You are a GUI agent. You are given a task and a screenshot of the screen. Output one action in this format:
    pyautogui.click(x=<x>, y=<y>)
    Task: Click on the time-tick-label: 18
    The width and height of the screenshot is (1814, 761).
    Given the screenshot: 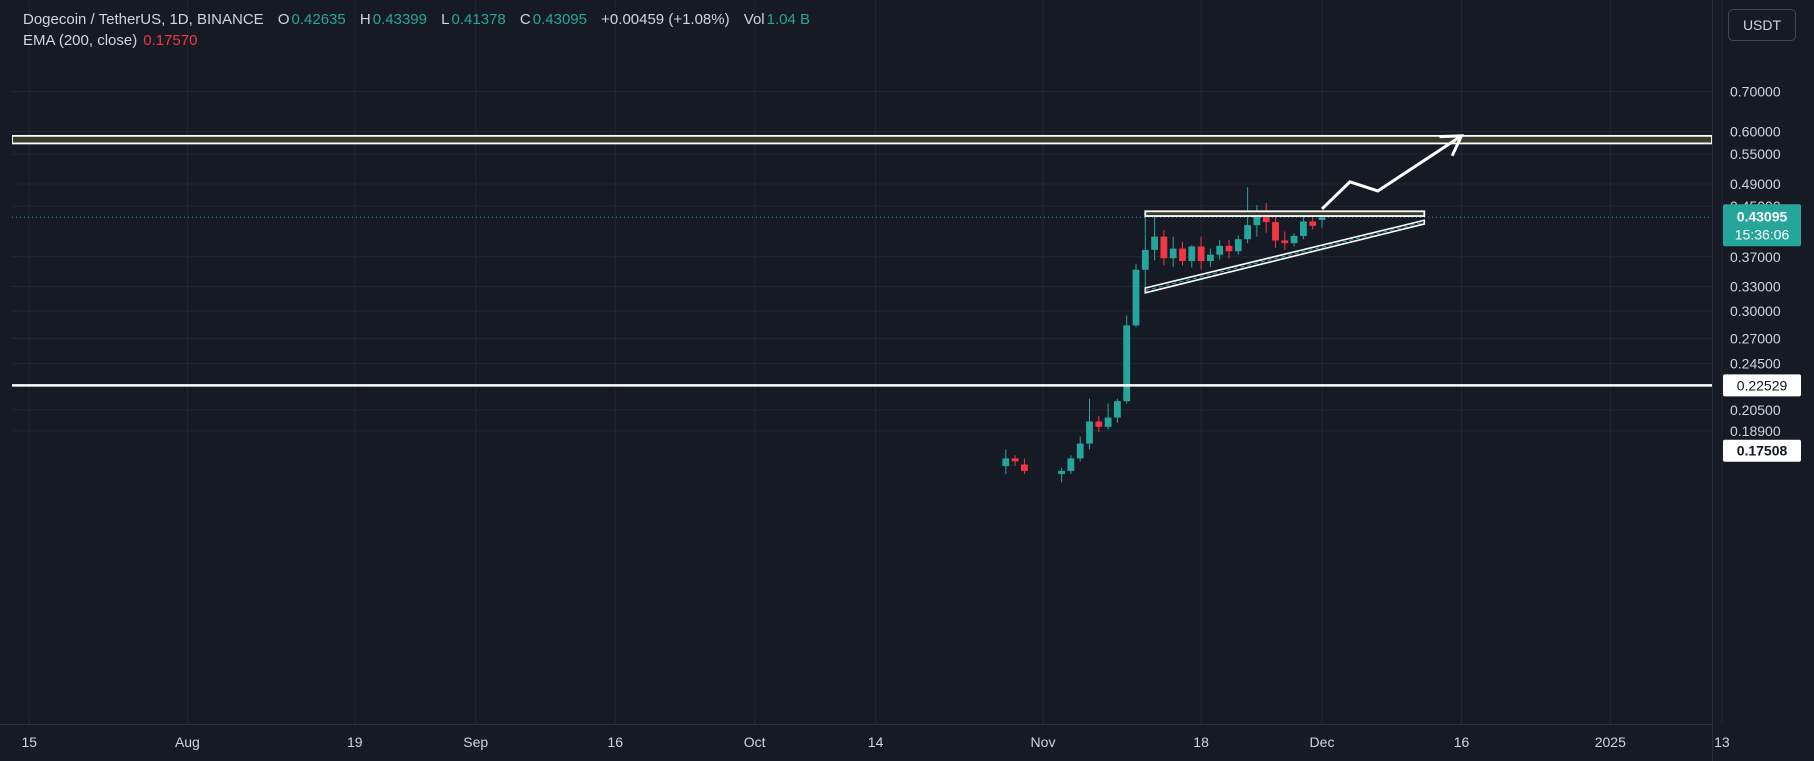 What is the action you would take?
    pyautogui.click(x=1201, y=742)
    